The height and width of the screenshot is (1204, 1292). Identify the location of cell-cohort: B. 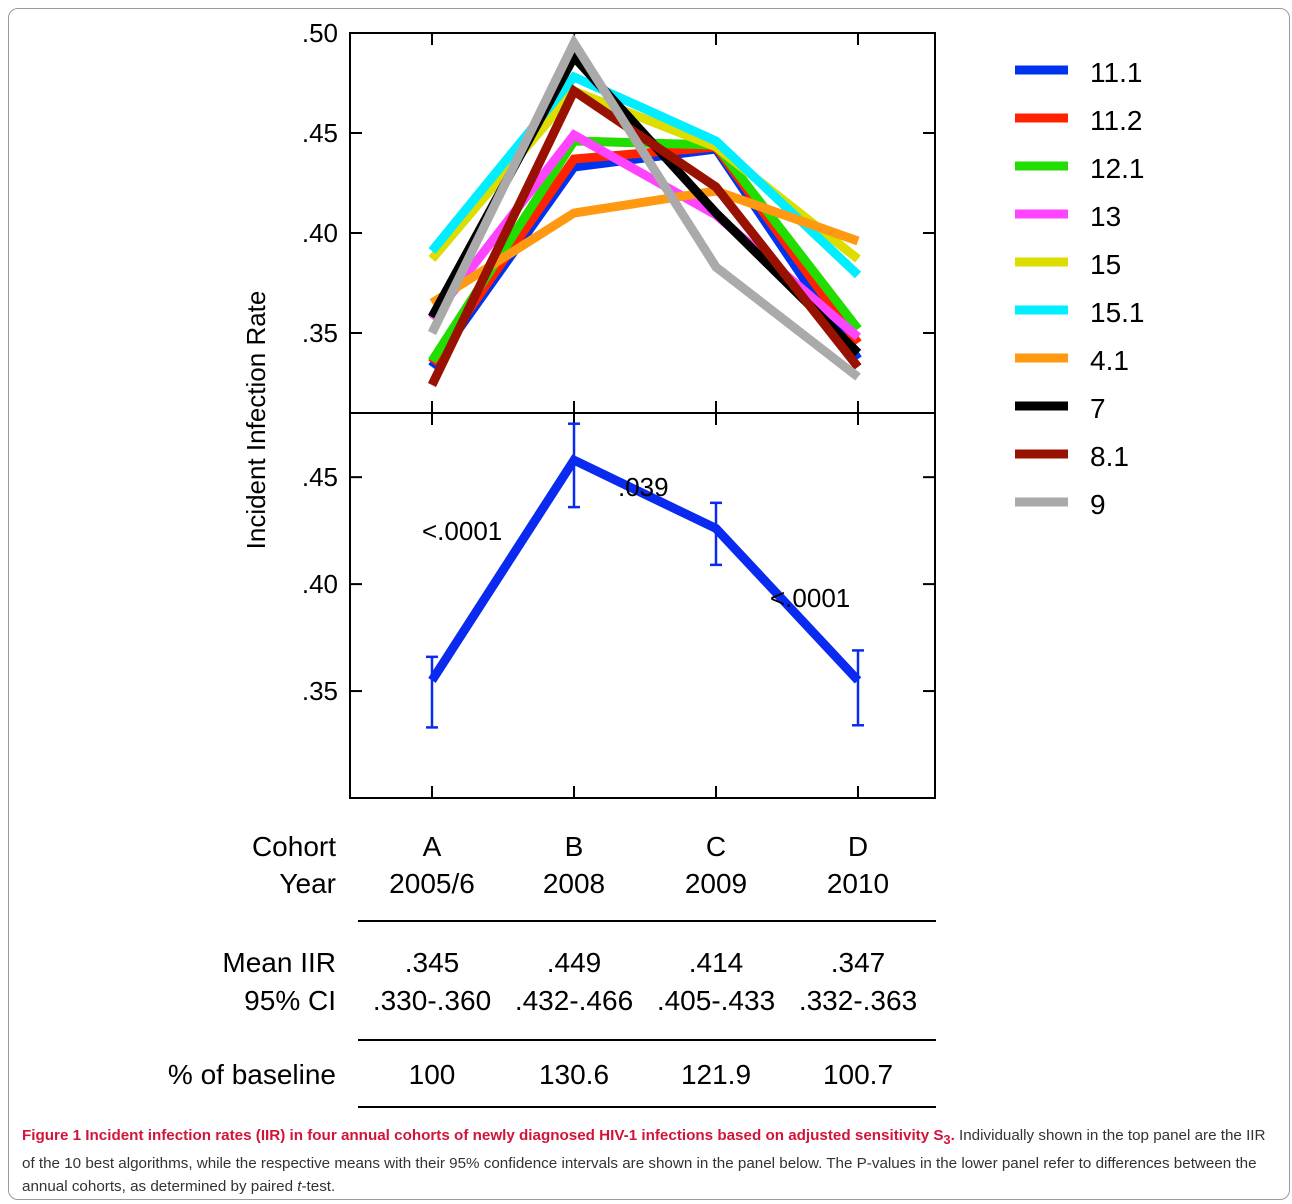
(574, 846).